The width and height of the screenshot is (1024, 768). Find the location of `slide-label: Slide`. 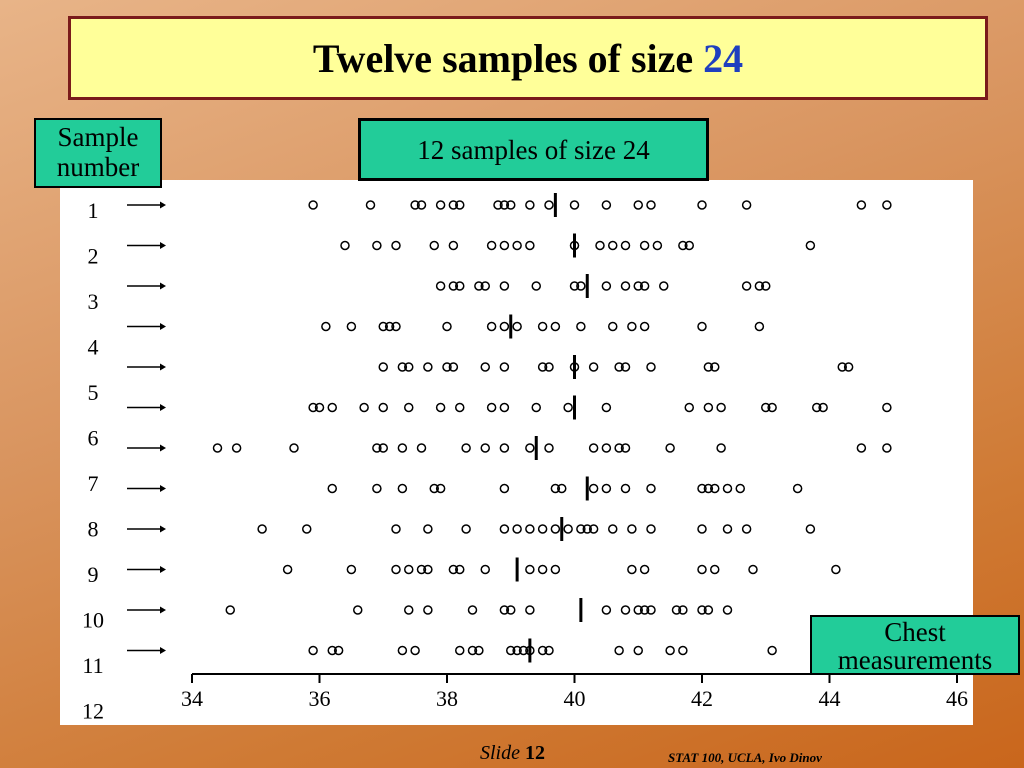

slide-label: Slide is located at coordinates (500, 753).